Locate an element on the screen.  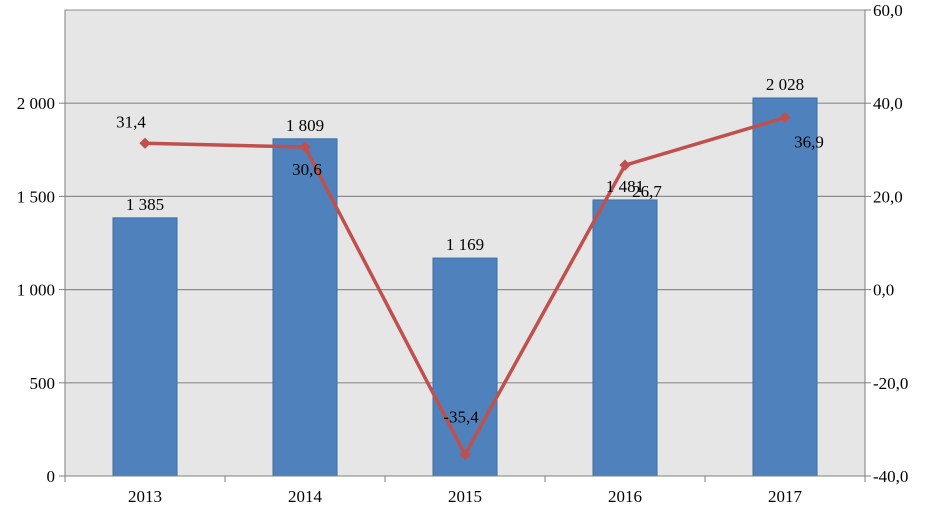
x-tick-label: 2015 is located at coordinates (465, 496).